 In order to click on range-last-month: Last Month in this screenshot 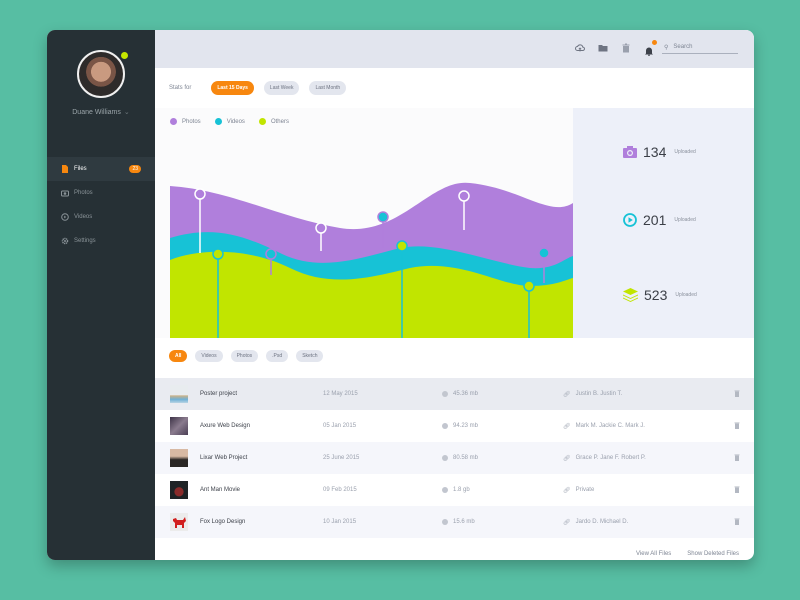, I will do `click(328, 88)`.